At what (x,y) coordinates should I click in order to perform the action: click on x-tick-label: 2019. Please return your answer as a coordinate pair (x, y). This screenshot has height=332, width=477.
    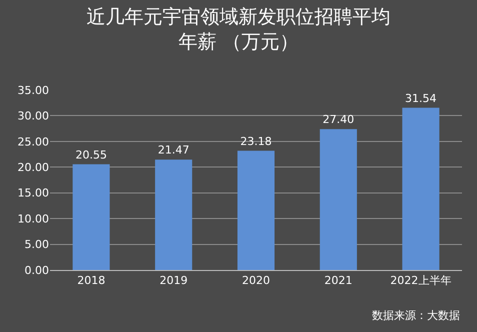
    Looking at the image, I should click on (174, 281).